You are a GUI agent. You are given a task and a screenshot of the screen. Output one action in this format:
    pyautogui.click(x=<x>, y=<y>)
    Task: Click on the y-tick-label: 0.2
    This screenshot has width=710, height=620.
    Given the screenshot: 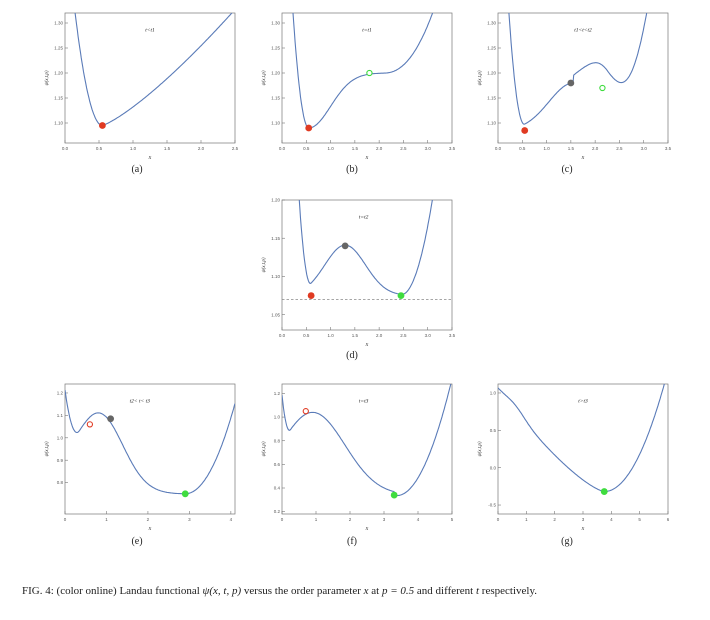 What is the action you would take?
    pyautogui.click(x=277, y=511)
    